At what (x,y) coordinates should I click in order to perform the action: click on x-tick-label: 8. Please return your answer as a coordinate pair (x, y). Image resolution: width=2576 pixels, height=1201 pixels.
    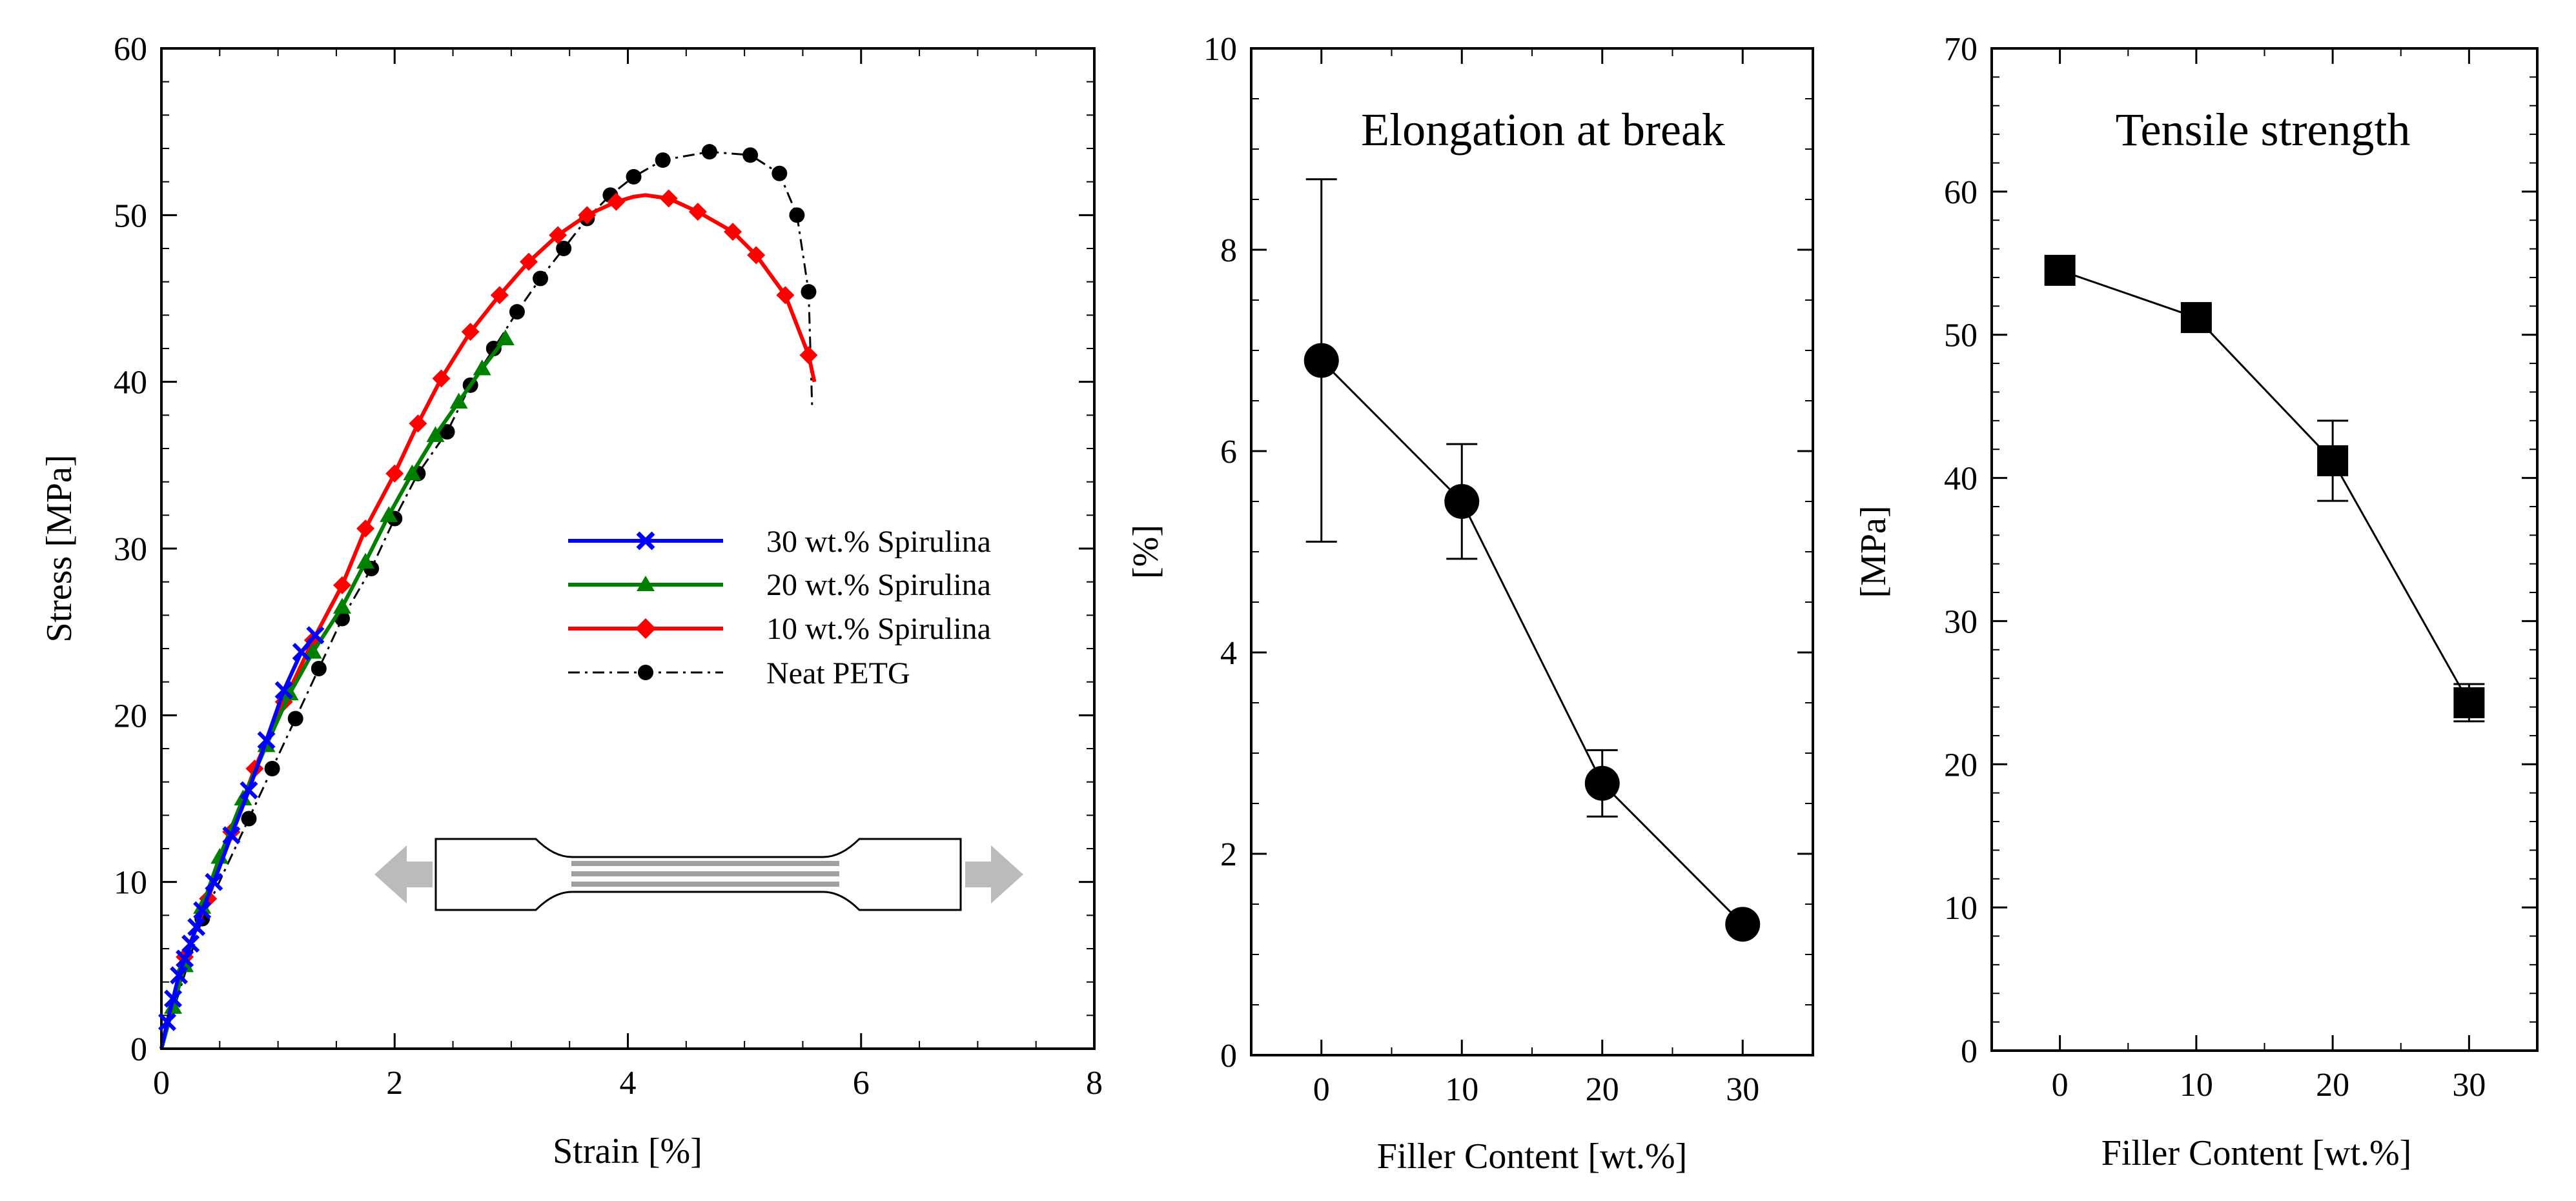
    Looking at the image, I should click on (1095, 1083).